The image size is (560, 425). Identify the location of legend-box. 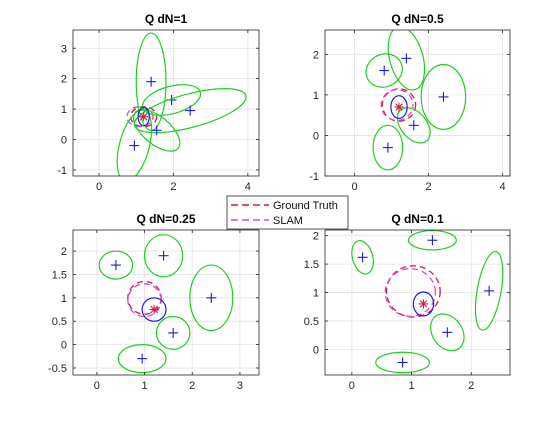
(287, 212).